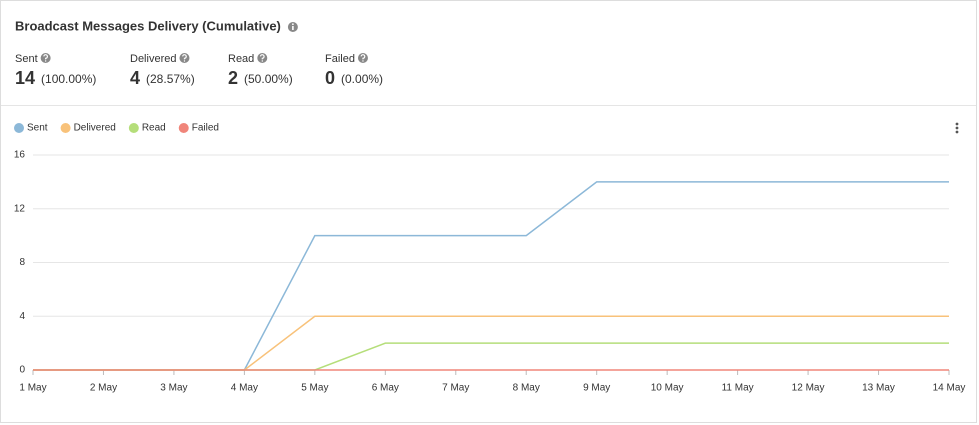 The image size is (979, 425). I want to click on stat-percent: (100.00%), so click(68, 79).